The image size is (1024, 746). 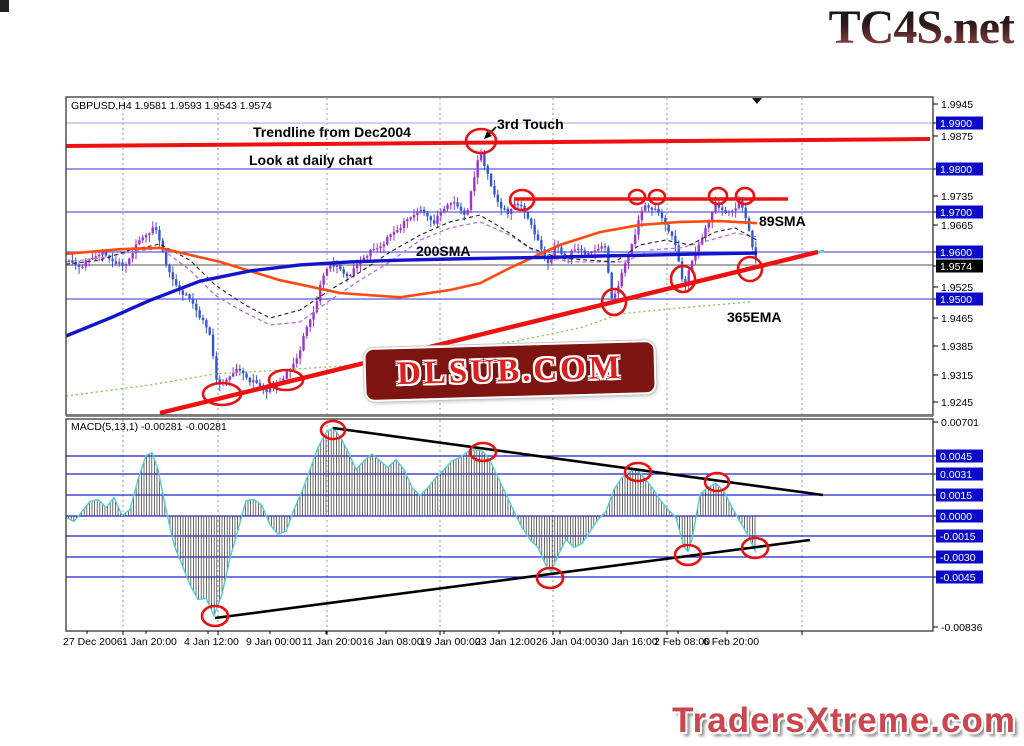 What do you see at coordinates (211, 642) in the screenshot?
I see `svg-text: 4 Jan 12:00` at bounding box center [211, 642].